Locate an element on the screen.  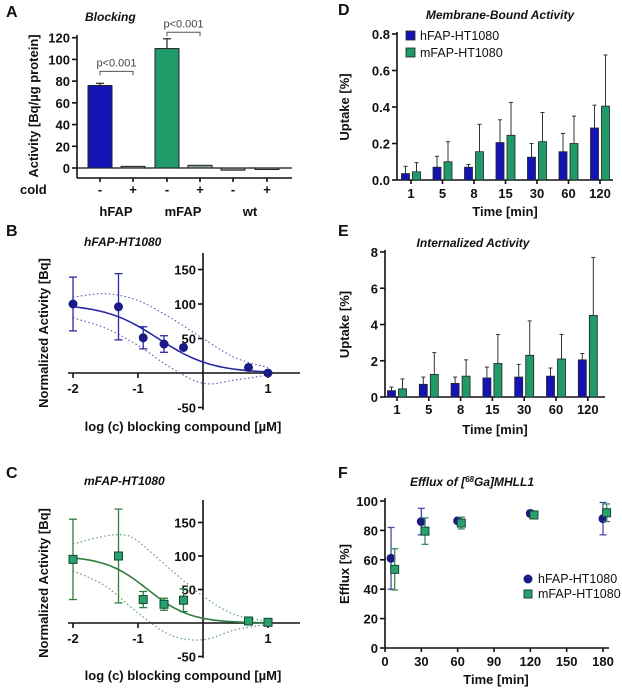
chart-title: Efflux of [68Ga]MHLL1 is located at coordinates (472, 482).